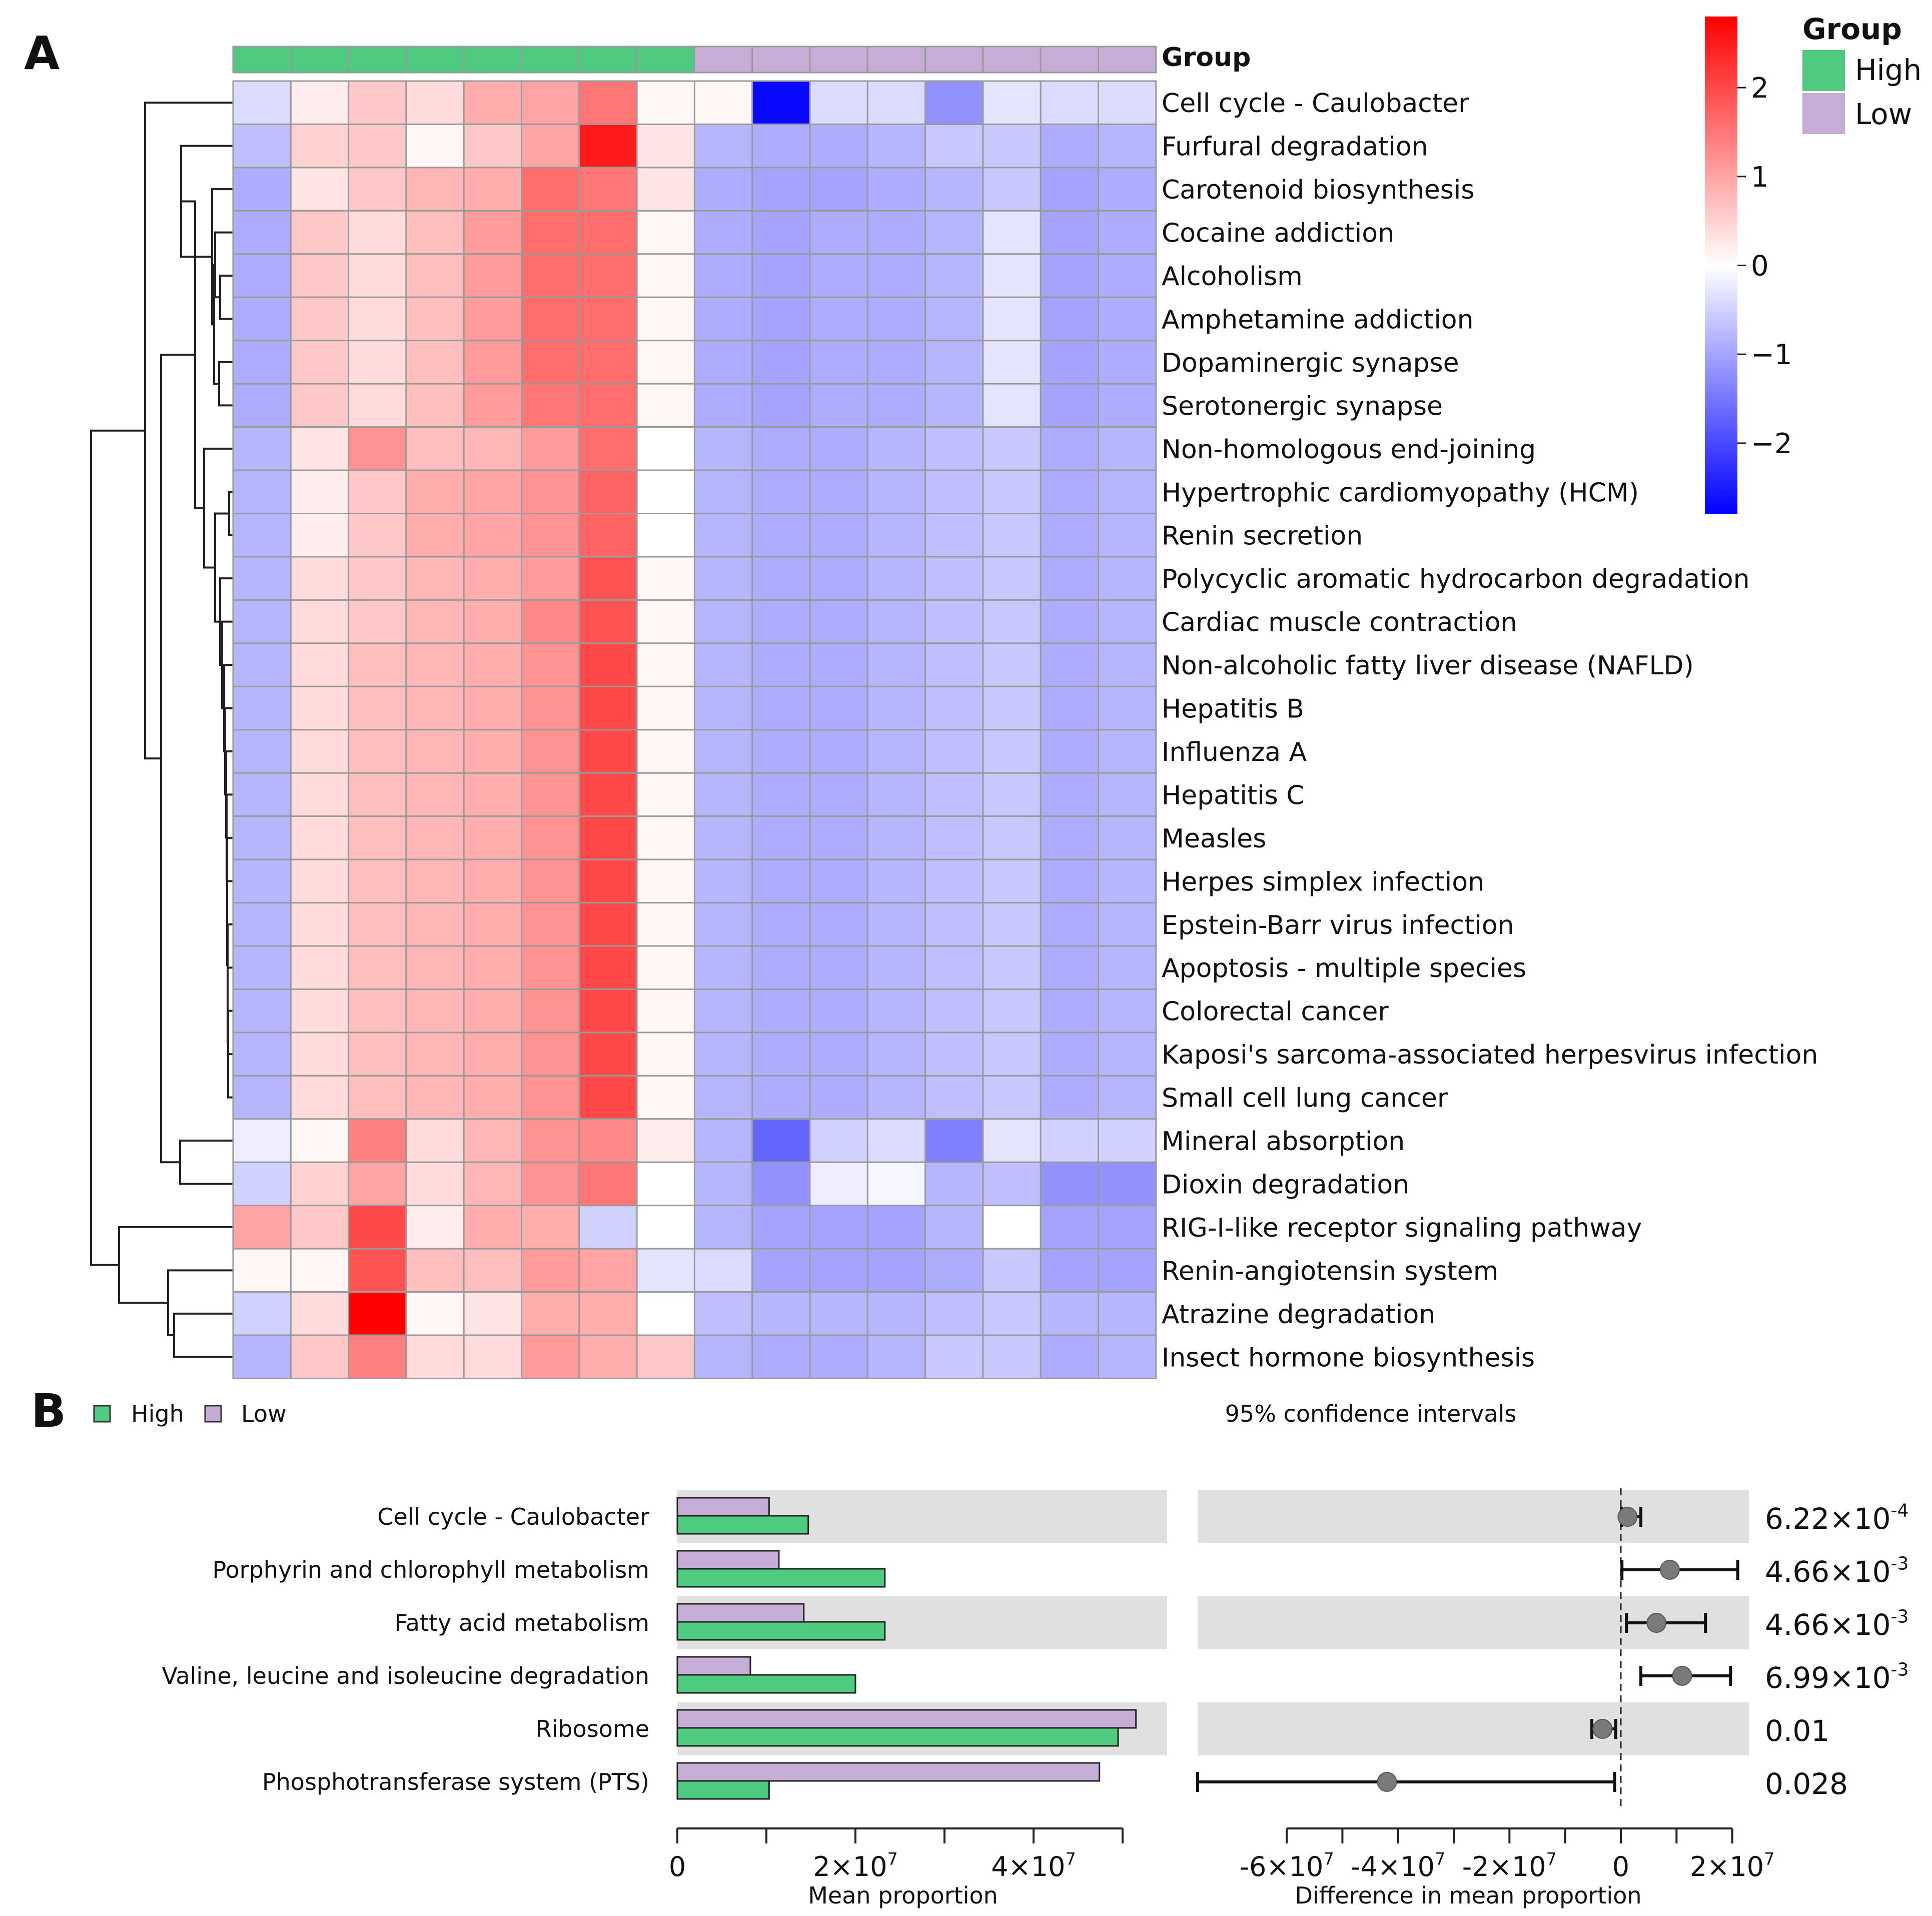 This screenshot has width=1932, height=1916. What do you see at coordinates (1348, 1358) in the screenshot?
I see `heatmap-row-label: Insect hormone biosynthesis` at bounding box center [1348, 1358].